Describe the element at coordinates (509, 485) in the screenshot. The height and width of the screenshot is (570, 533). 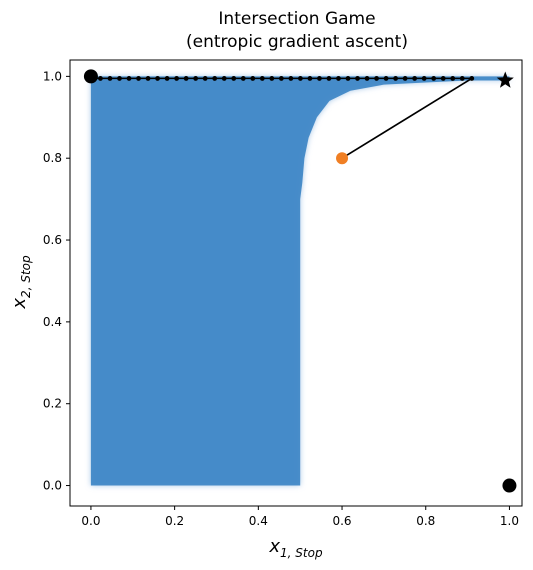
I see `marker-end-right` at that location.